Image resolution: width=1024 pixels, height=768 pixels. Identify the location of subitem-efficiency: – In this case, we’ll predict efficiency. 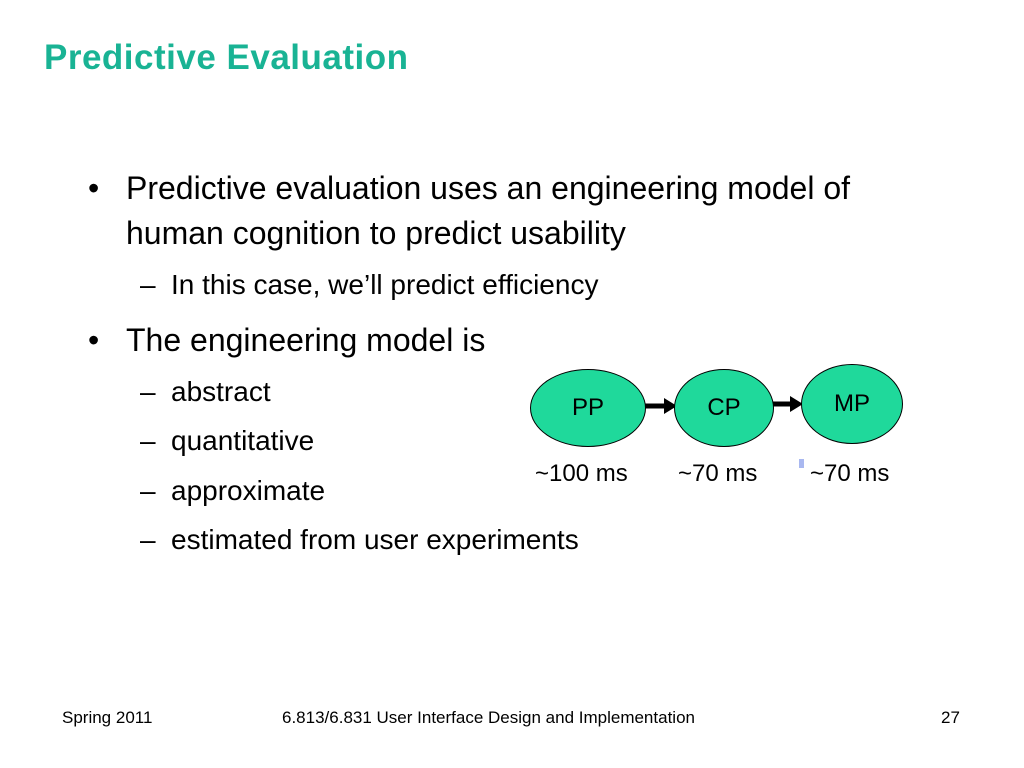
(369, 285).